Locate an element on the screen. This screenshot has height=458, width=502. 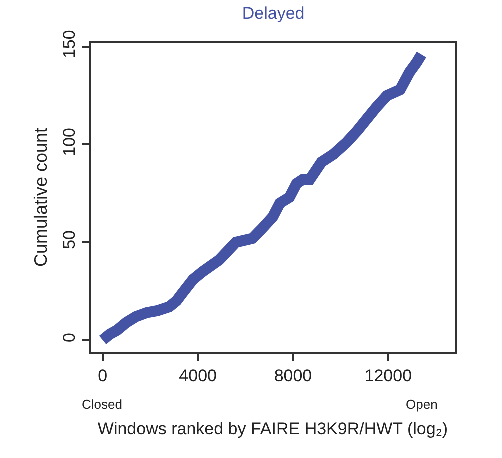
y-tick-label: 100 is located at coordinates (70, 142).